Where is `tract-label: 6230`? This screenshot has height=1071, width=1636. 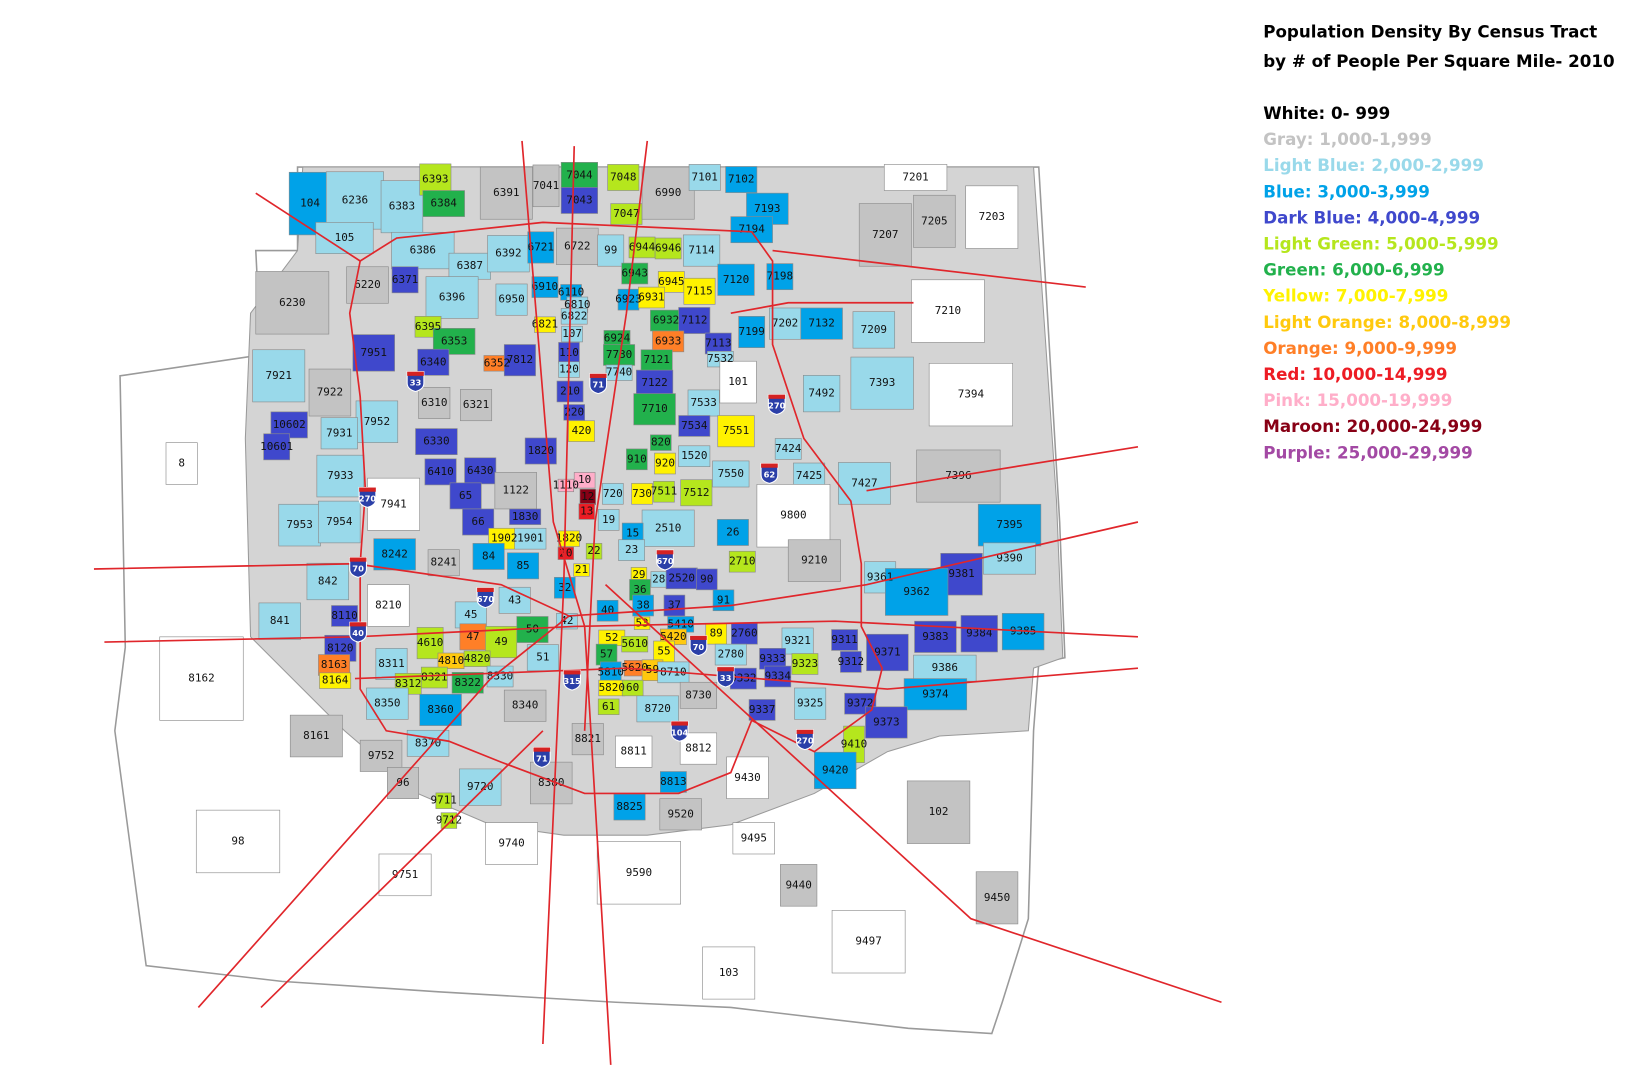
tract-label: 6230 is located at coordinates (292, 302).